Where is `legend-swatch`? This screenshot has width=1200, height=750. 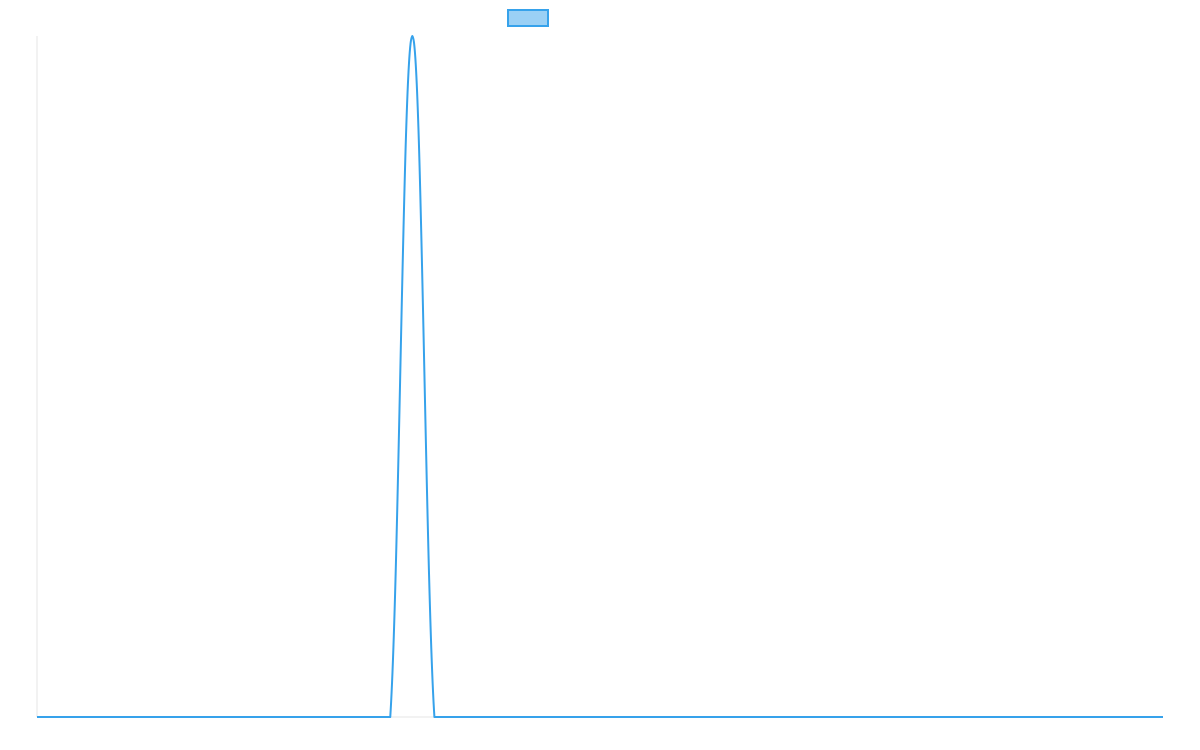 legend-swatch is located at coordinates (528, 18).